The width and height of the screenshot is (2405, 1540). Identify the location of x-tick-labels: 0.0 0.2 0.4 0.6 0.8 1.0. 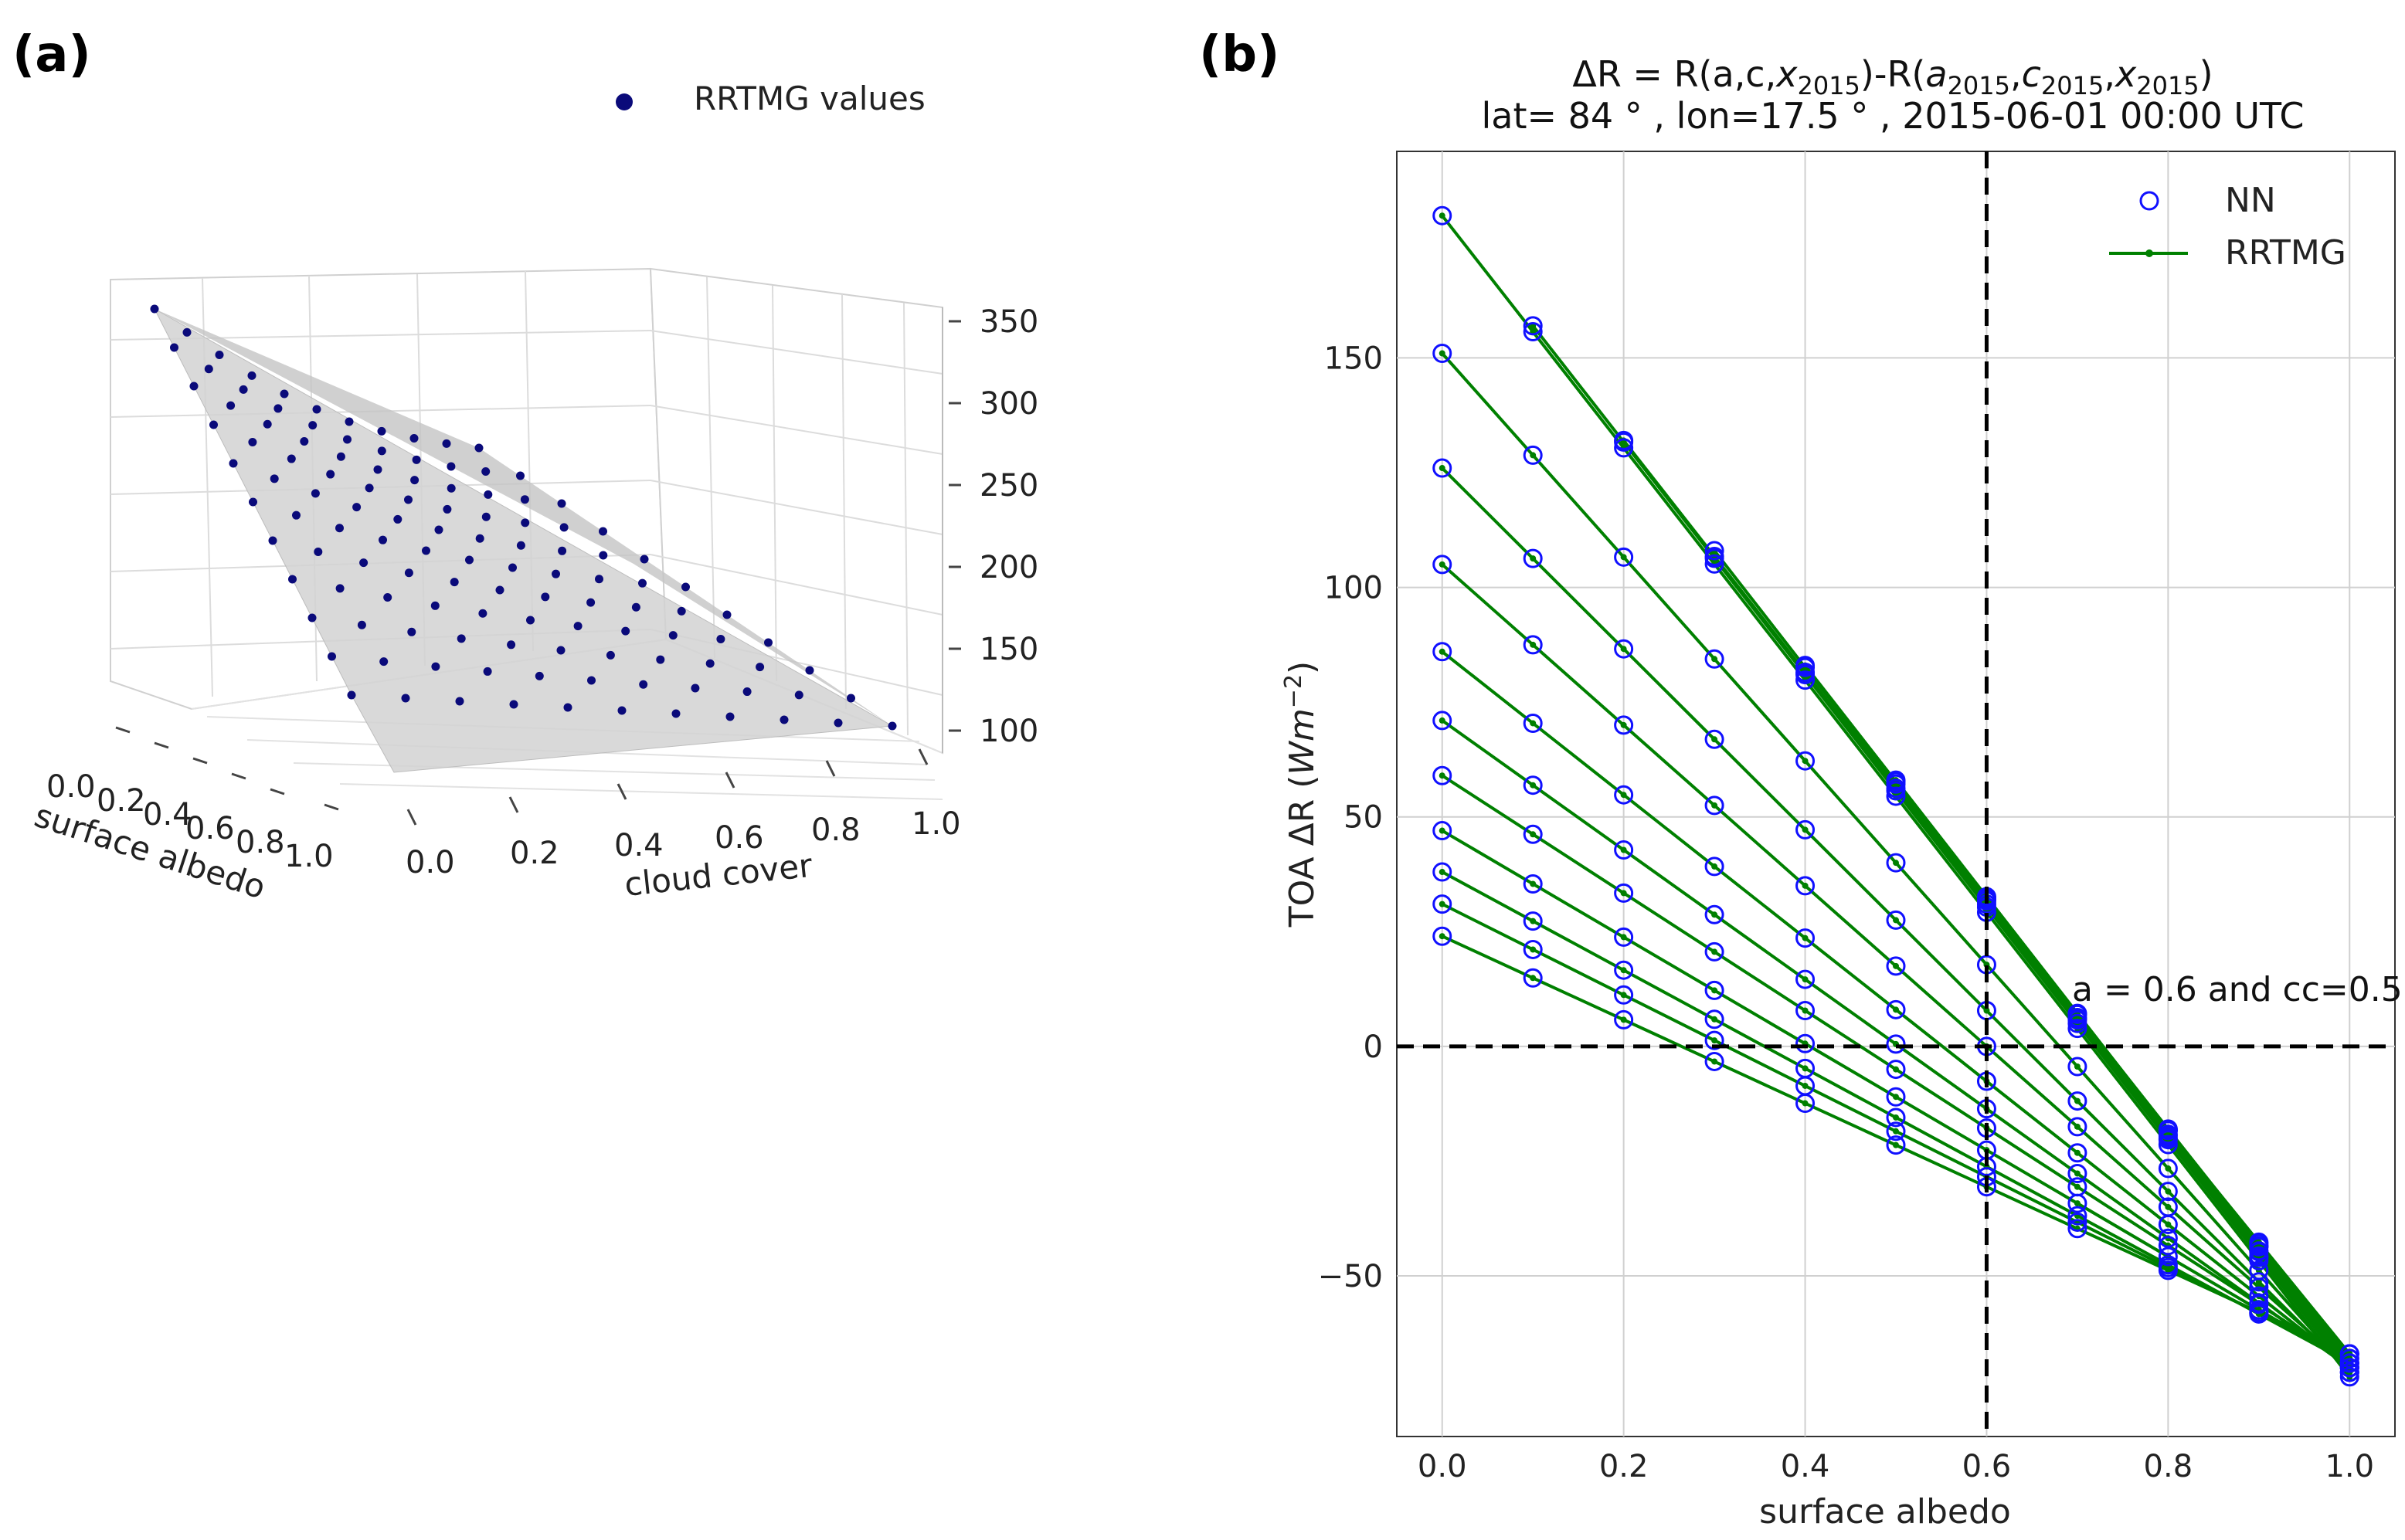
(1896, 1467).